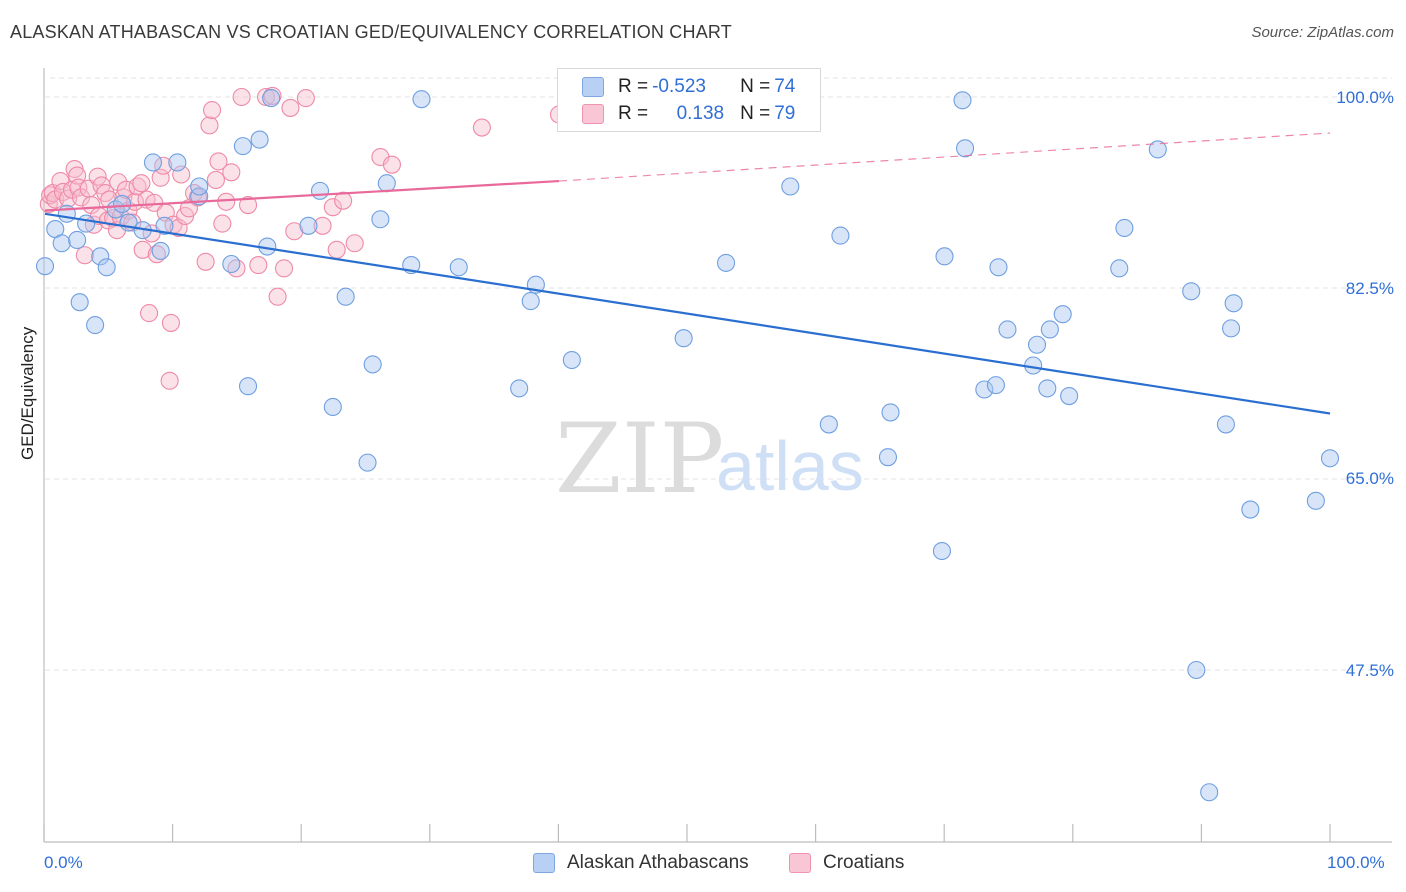 This screenshot has height=892, width=1406. I want to click on croatian-trend-extension, so click(944, 157).